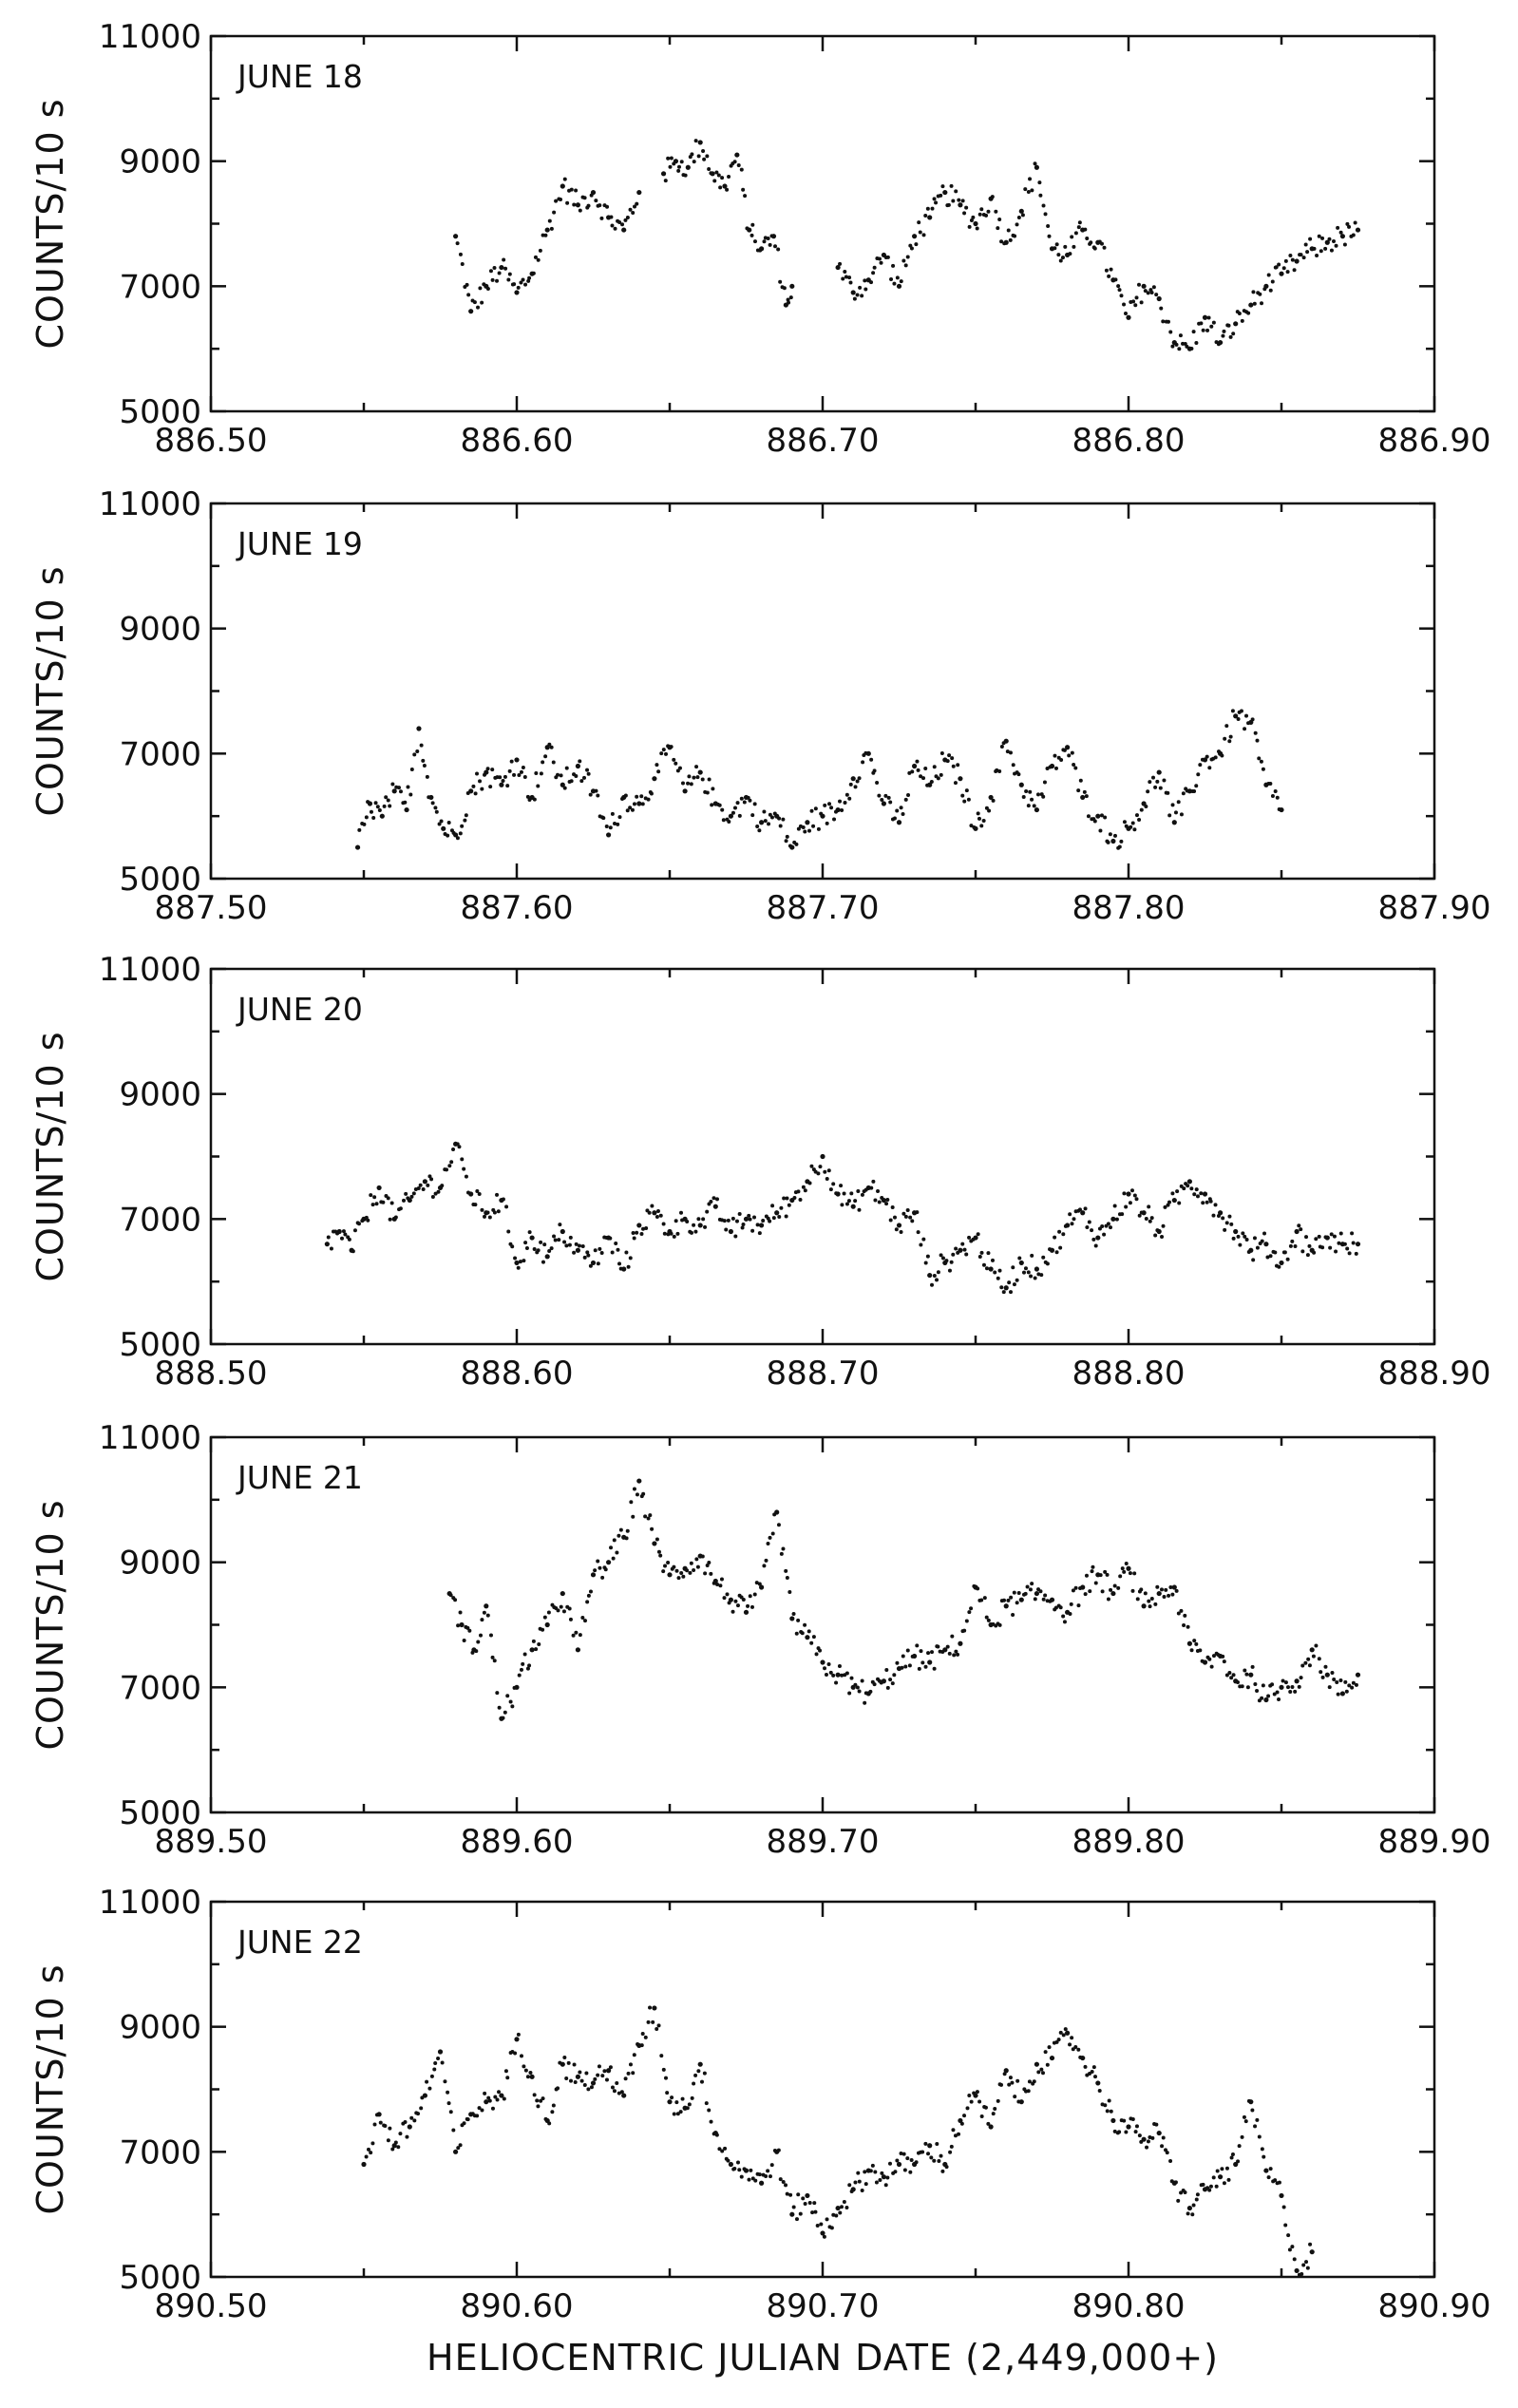 Image resolution: width=1518 pixels, height=2408 pixels. What do you see at coordinates (160, 1095) in the screenshot?
I see `y-tick-label: 9000` at bounding box center [160, 1095].